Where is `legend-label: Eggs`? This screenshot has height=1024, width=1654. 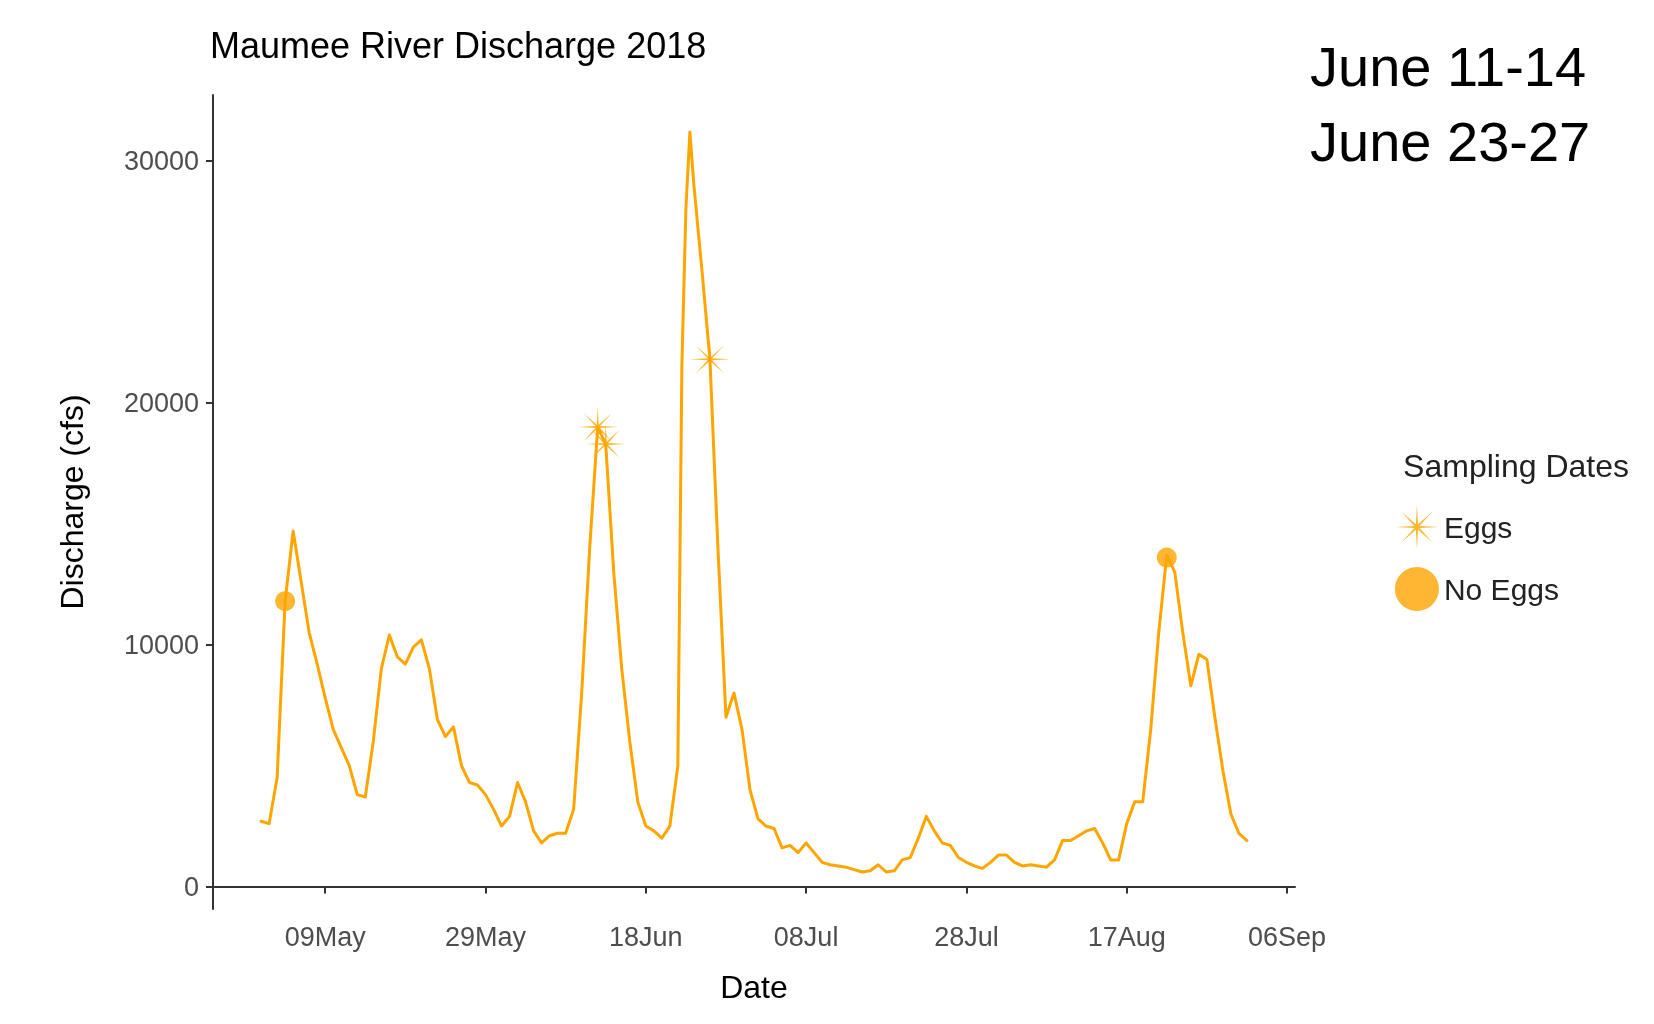
legend-label: Eggs is located at coordinates (1478, 527).